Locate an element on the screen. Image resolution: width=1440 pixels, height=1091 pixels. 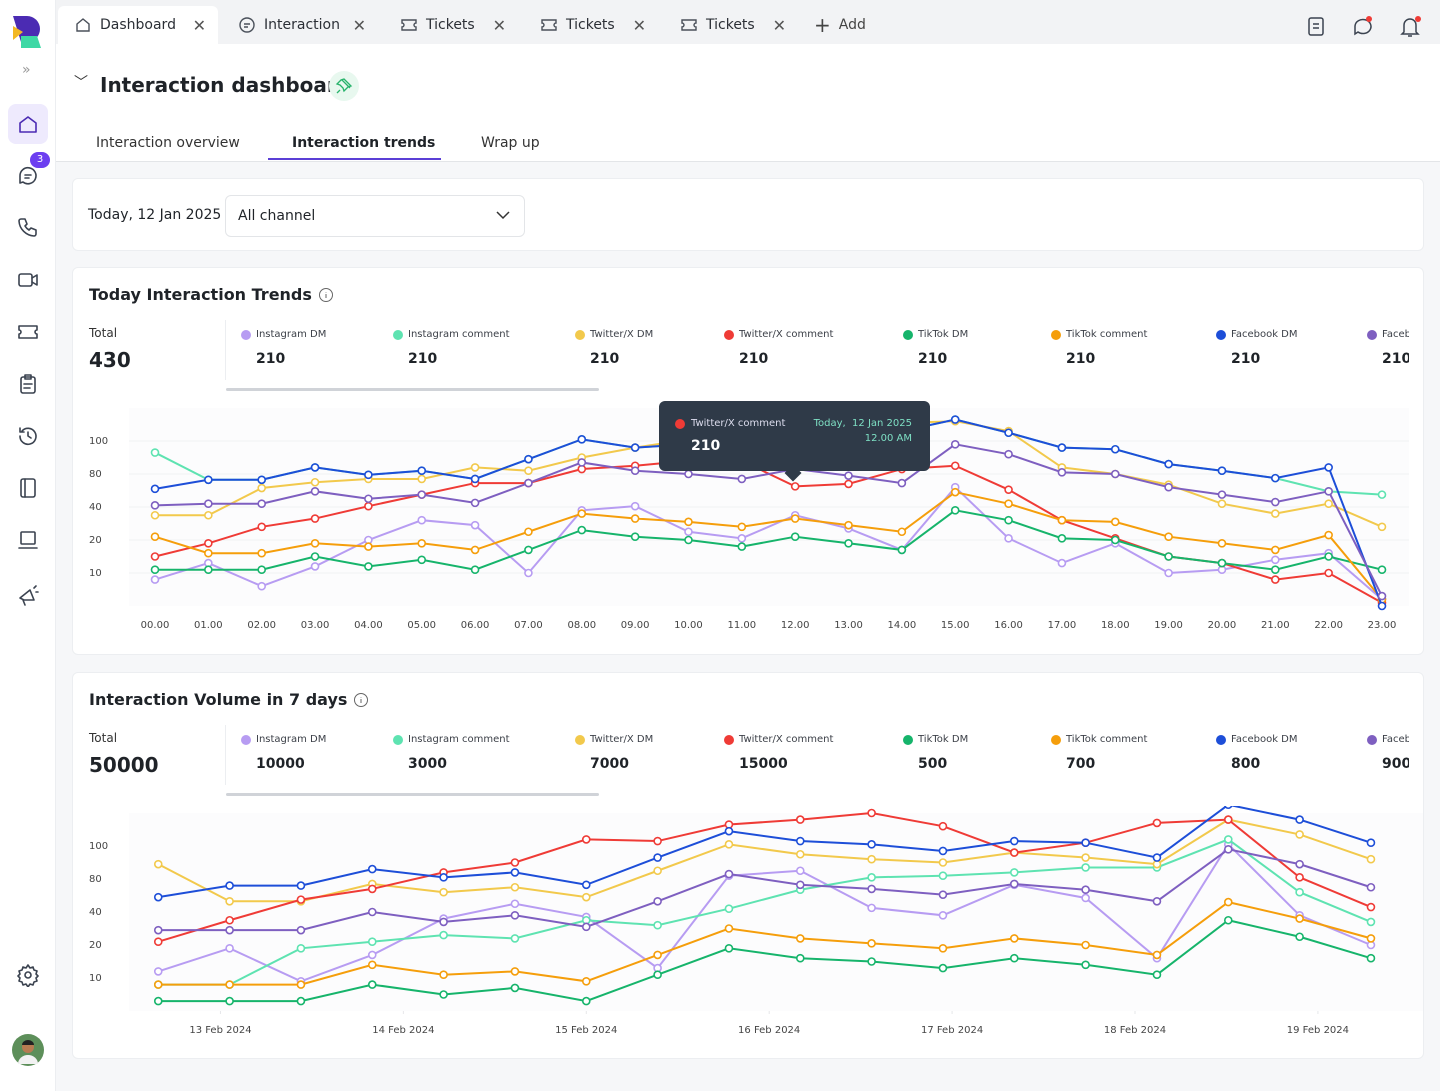
legend-item: Facebook DM 800 is located at coordinates (1257, 750).